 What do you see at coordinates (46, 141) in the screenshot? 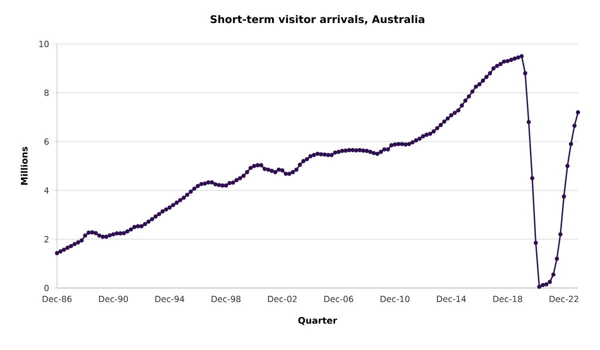
I see `y-tick-label: 6` at bounding box center [46, 141].